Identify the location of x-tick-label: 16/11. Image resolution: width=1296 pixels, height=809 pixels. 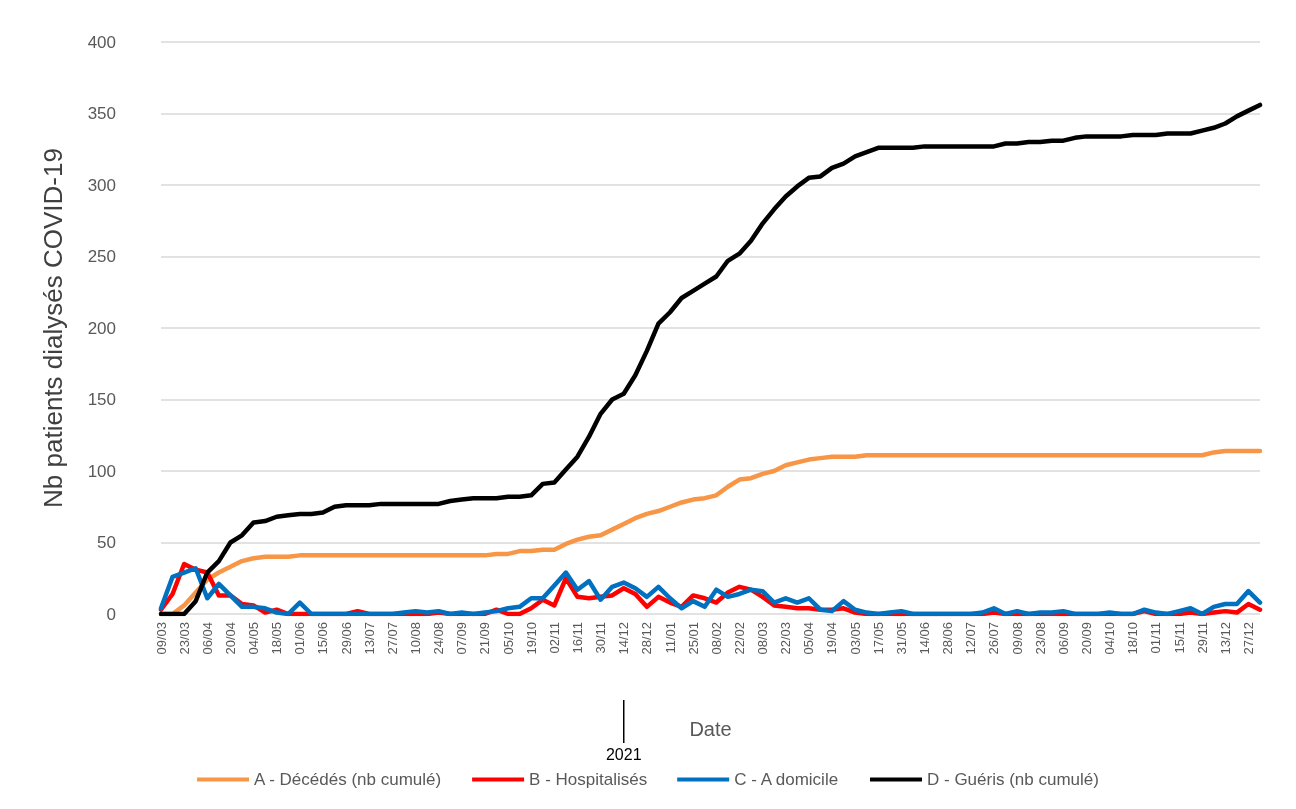
(577, 638).